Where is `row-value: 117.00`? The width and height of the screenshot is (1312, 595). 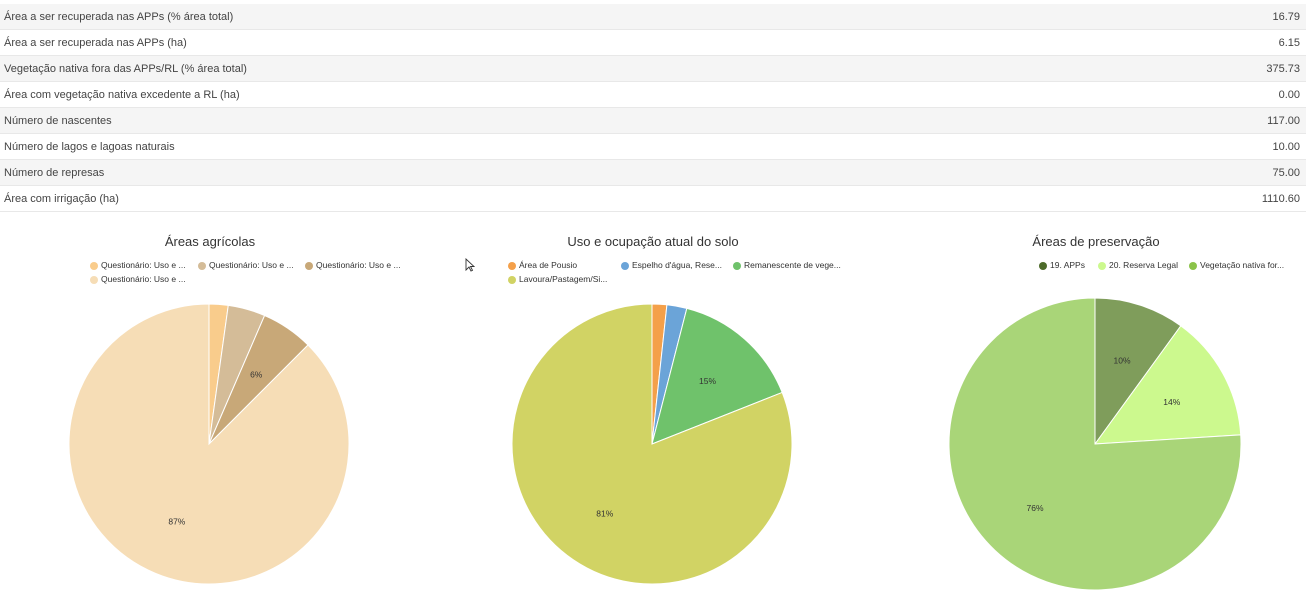
row-value: 117.00 is located at coordinates (1283, 120).